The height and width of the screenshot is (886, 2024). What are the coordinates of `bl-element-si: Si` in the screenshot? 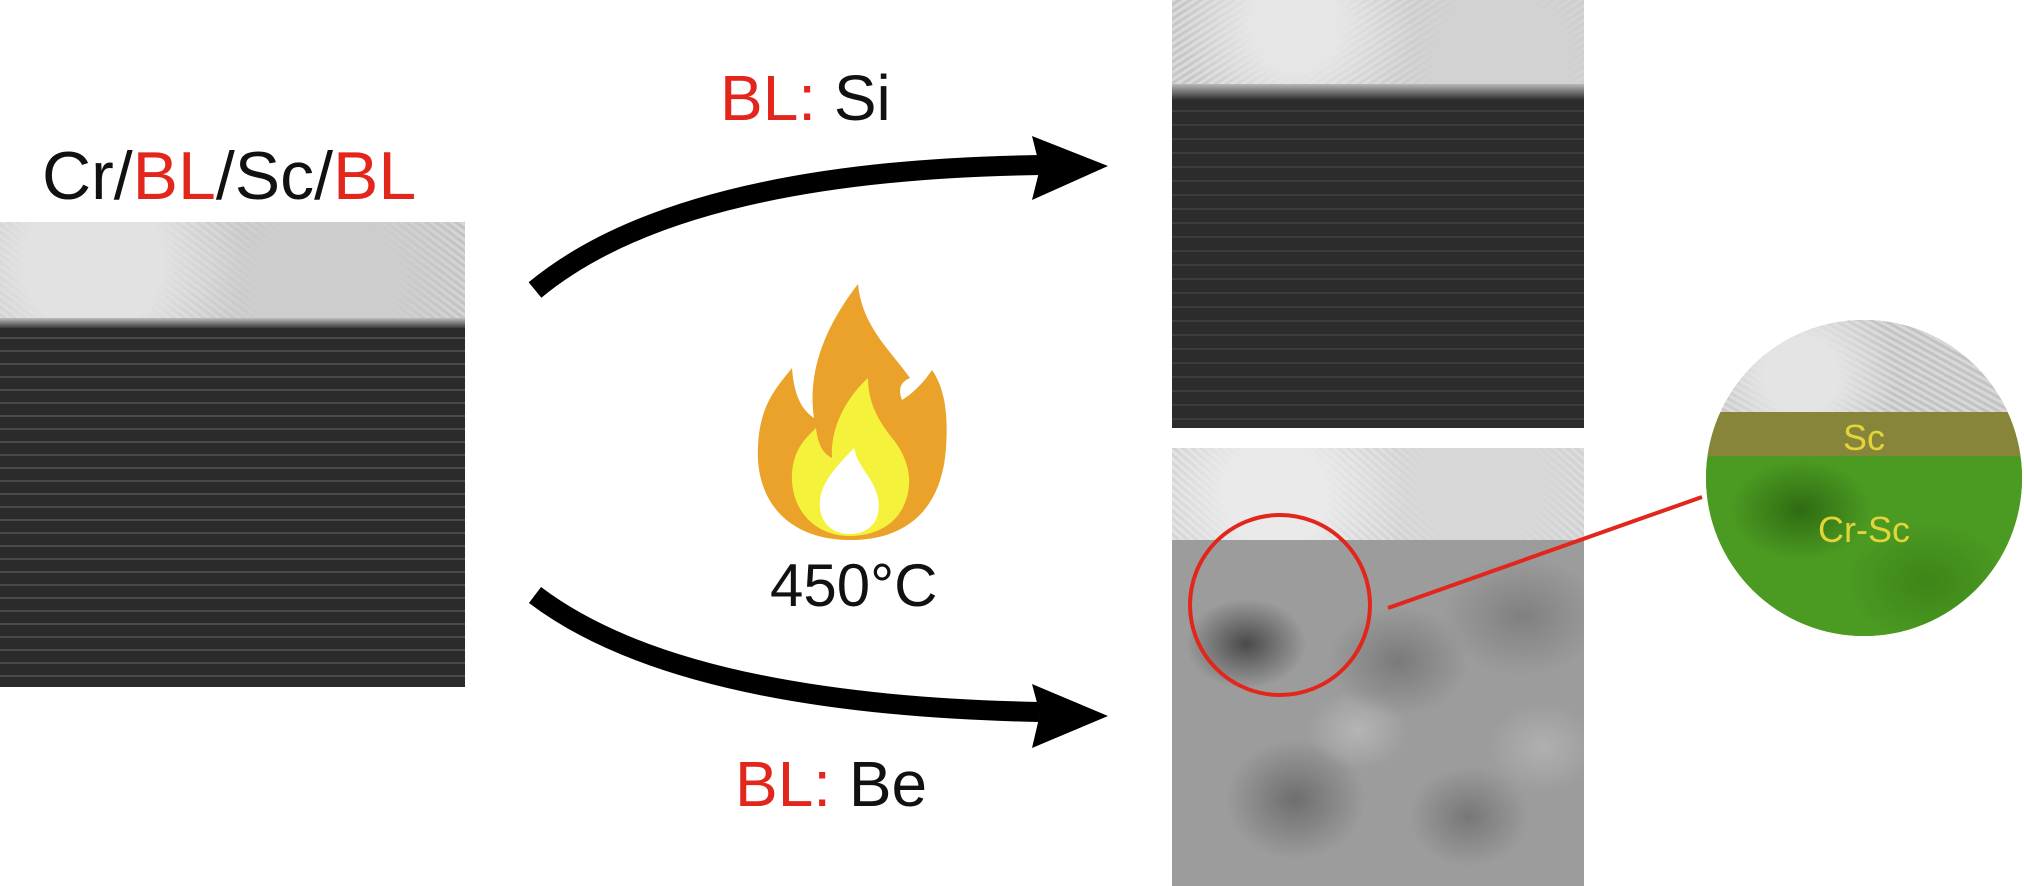 It's located at (862, 98).